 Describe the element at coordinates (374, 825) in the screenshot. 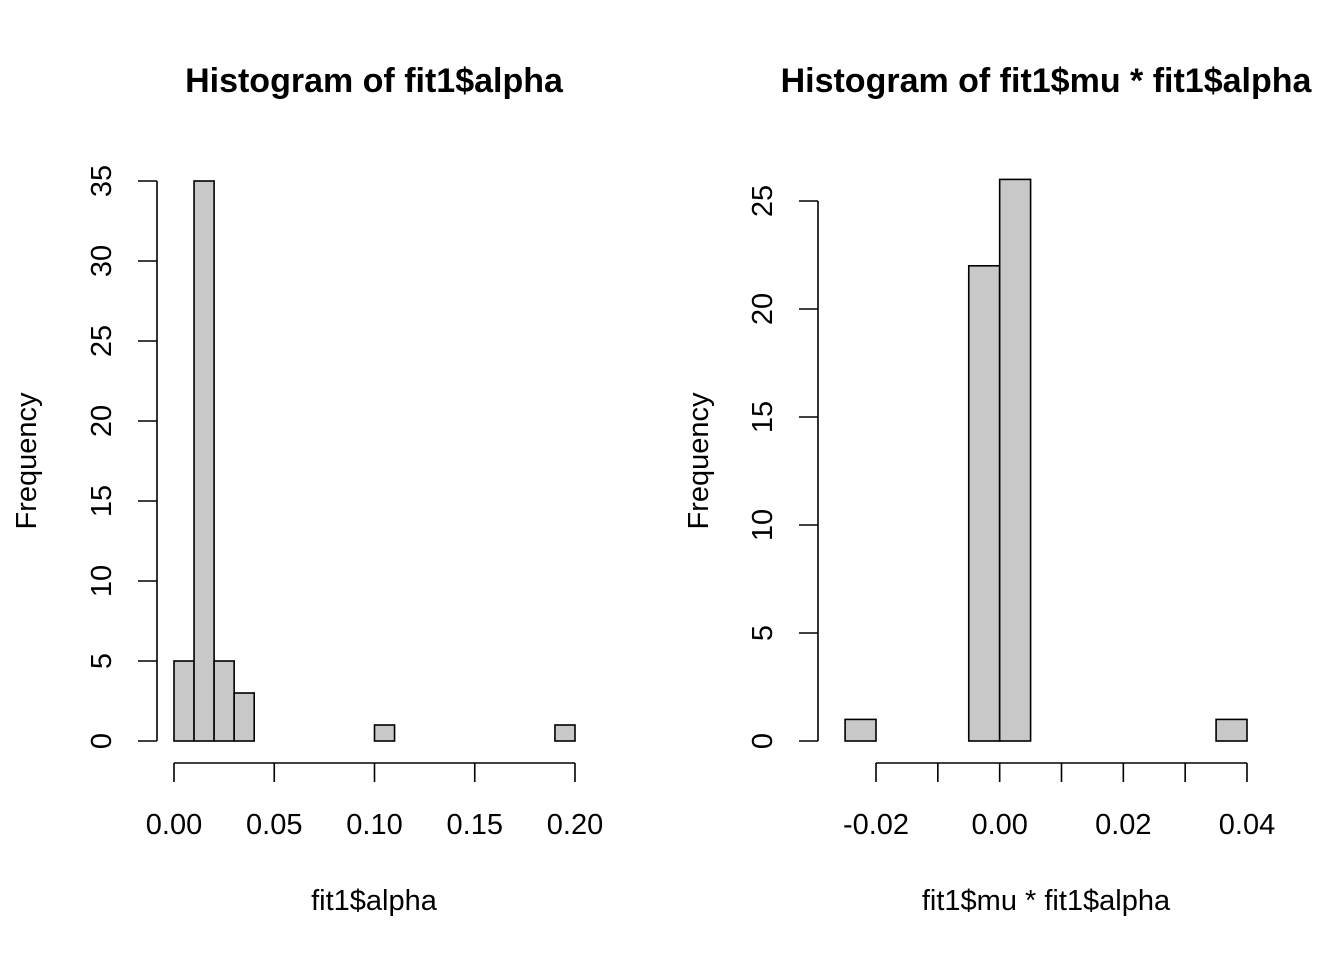

I see `x-tick-label: 0.10` at that location.